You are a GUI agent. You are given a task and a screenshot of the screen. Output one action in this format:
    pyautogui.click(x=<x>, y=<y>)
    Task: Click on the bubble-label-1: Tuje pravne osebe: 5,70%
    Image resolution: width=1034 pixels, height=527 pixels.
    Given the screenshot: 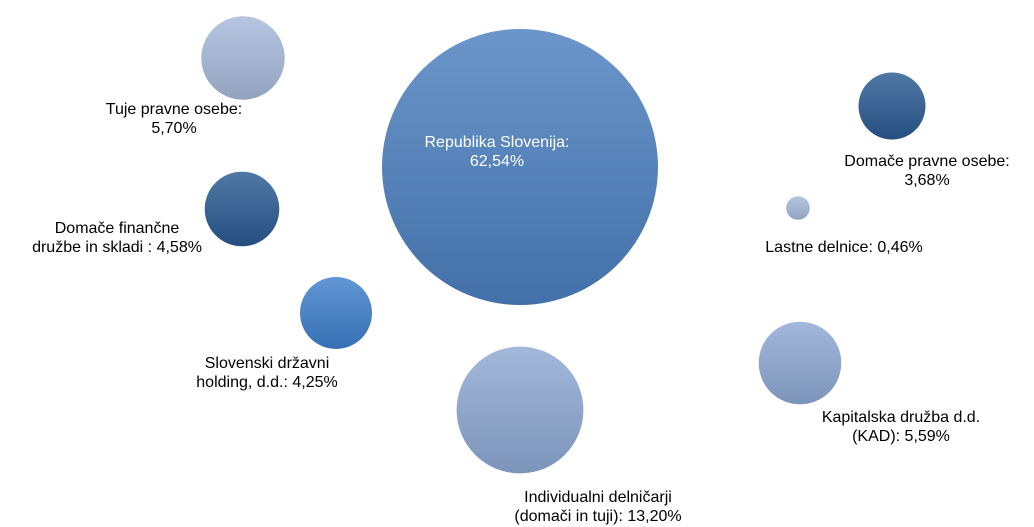 What is the action you would take?
    pyautogui.click(x=174, y=119)
    